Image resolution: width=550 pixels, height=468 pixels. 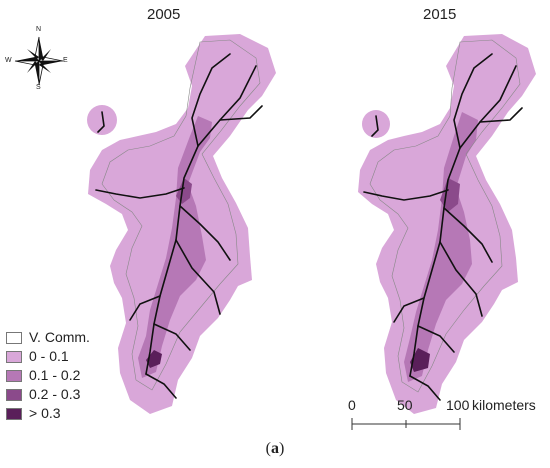 What do you see at coordinates (458, 405) in the screenshot?
I see `scale-tick-label: 100` at bounding box center [458, 405].